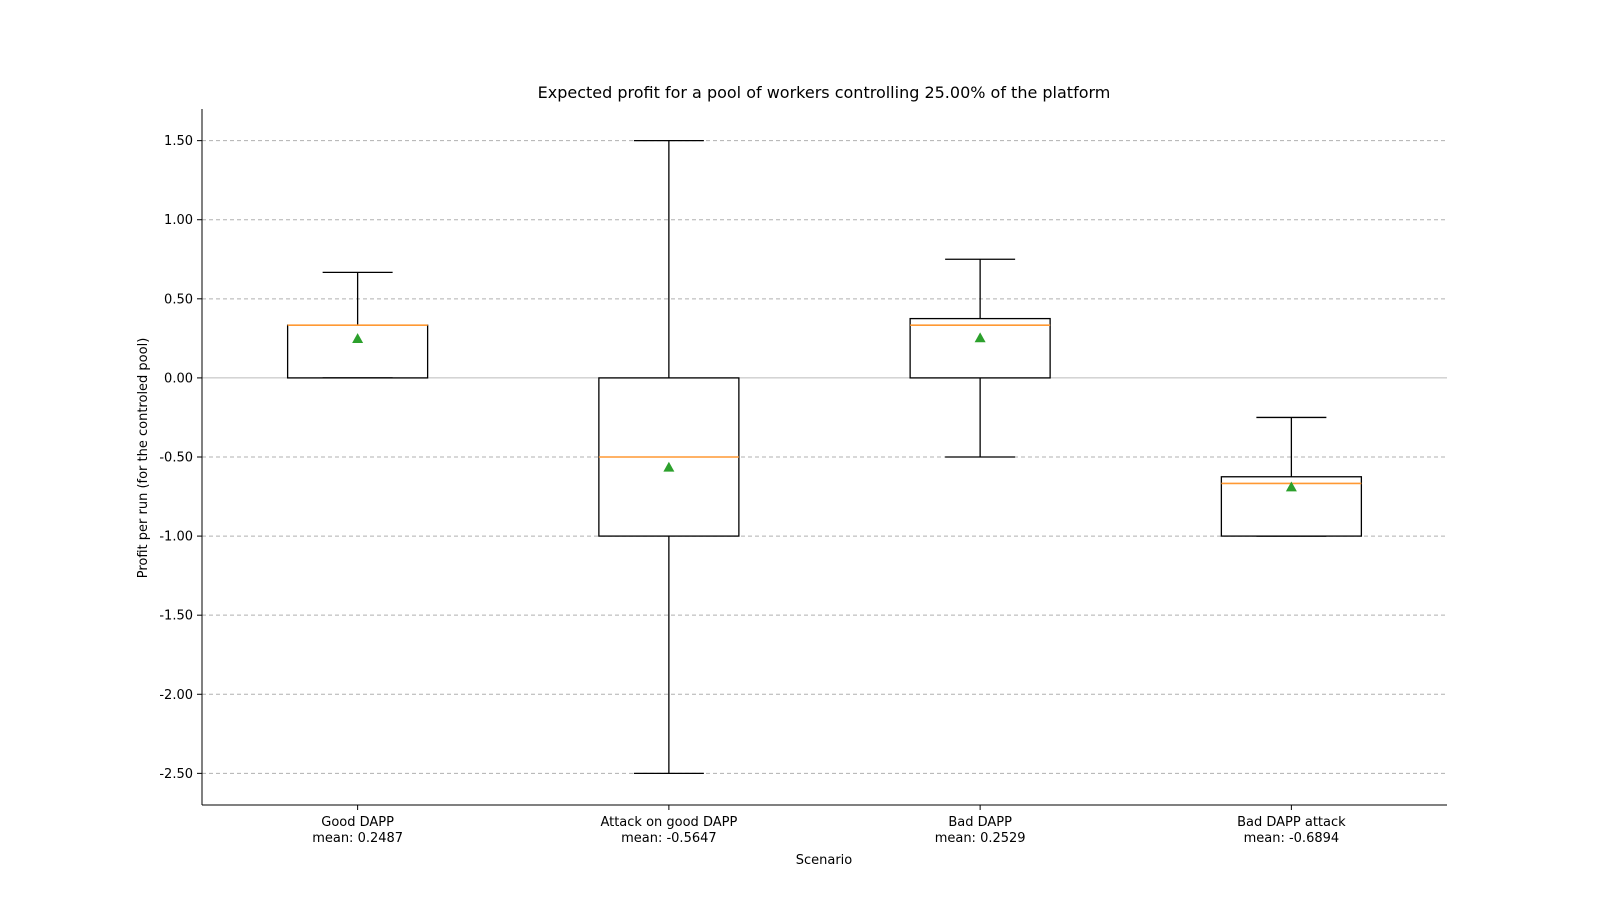  Describe the element at coordinates (176, 774) in the screenshot. I see `y-tick-label: -2.50` at that location.